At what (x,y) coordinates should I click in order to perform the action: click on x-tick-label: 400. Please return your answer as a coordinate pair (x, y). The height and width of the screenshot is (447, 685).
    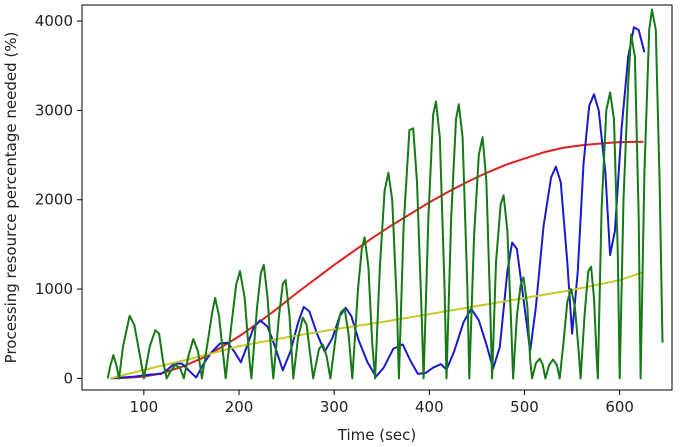
    Looking at the image, I should click on (429, 407).